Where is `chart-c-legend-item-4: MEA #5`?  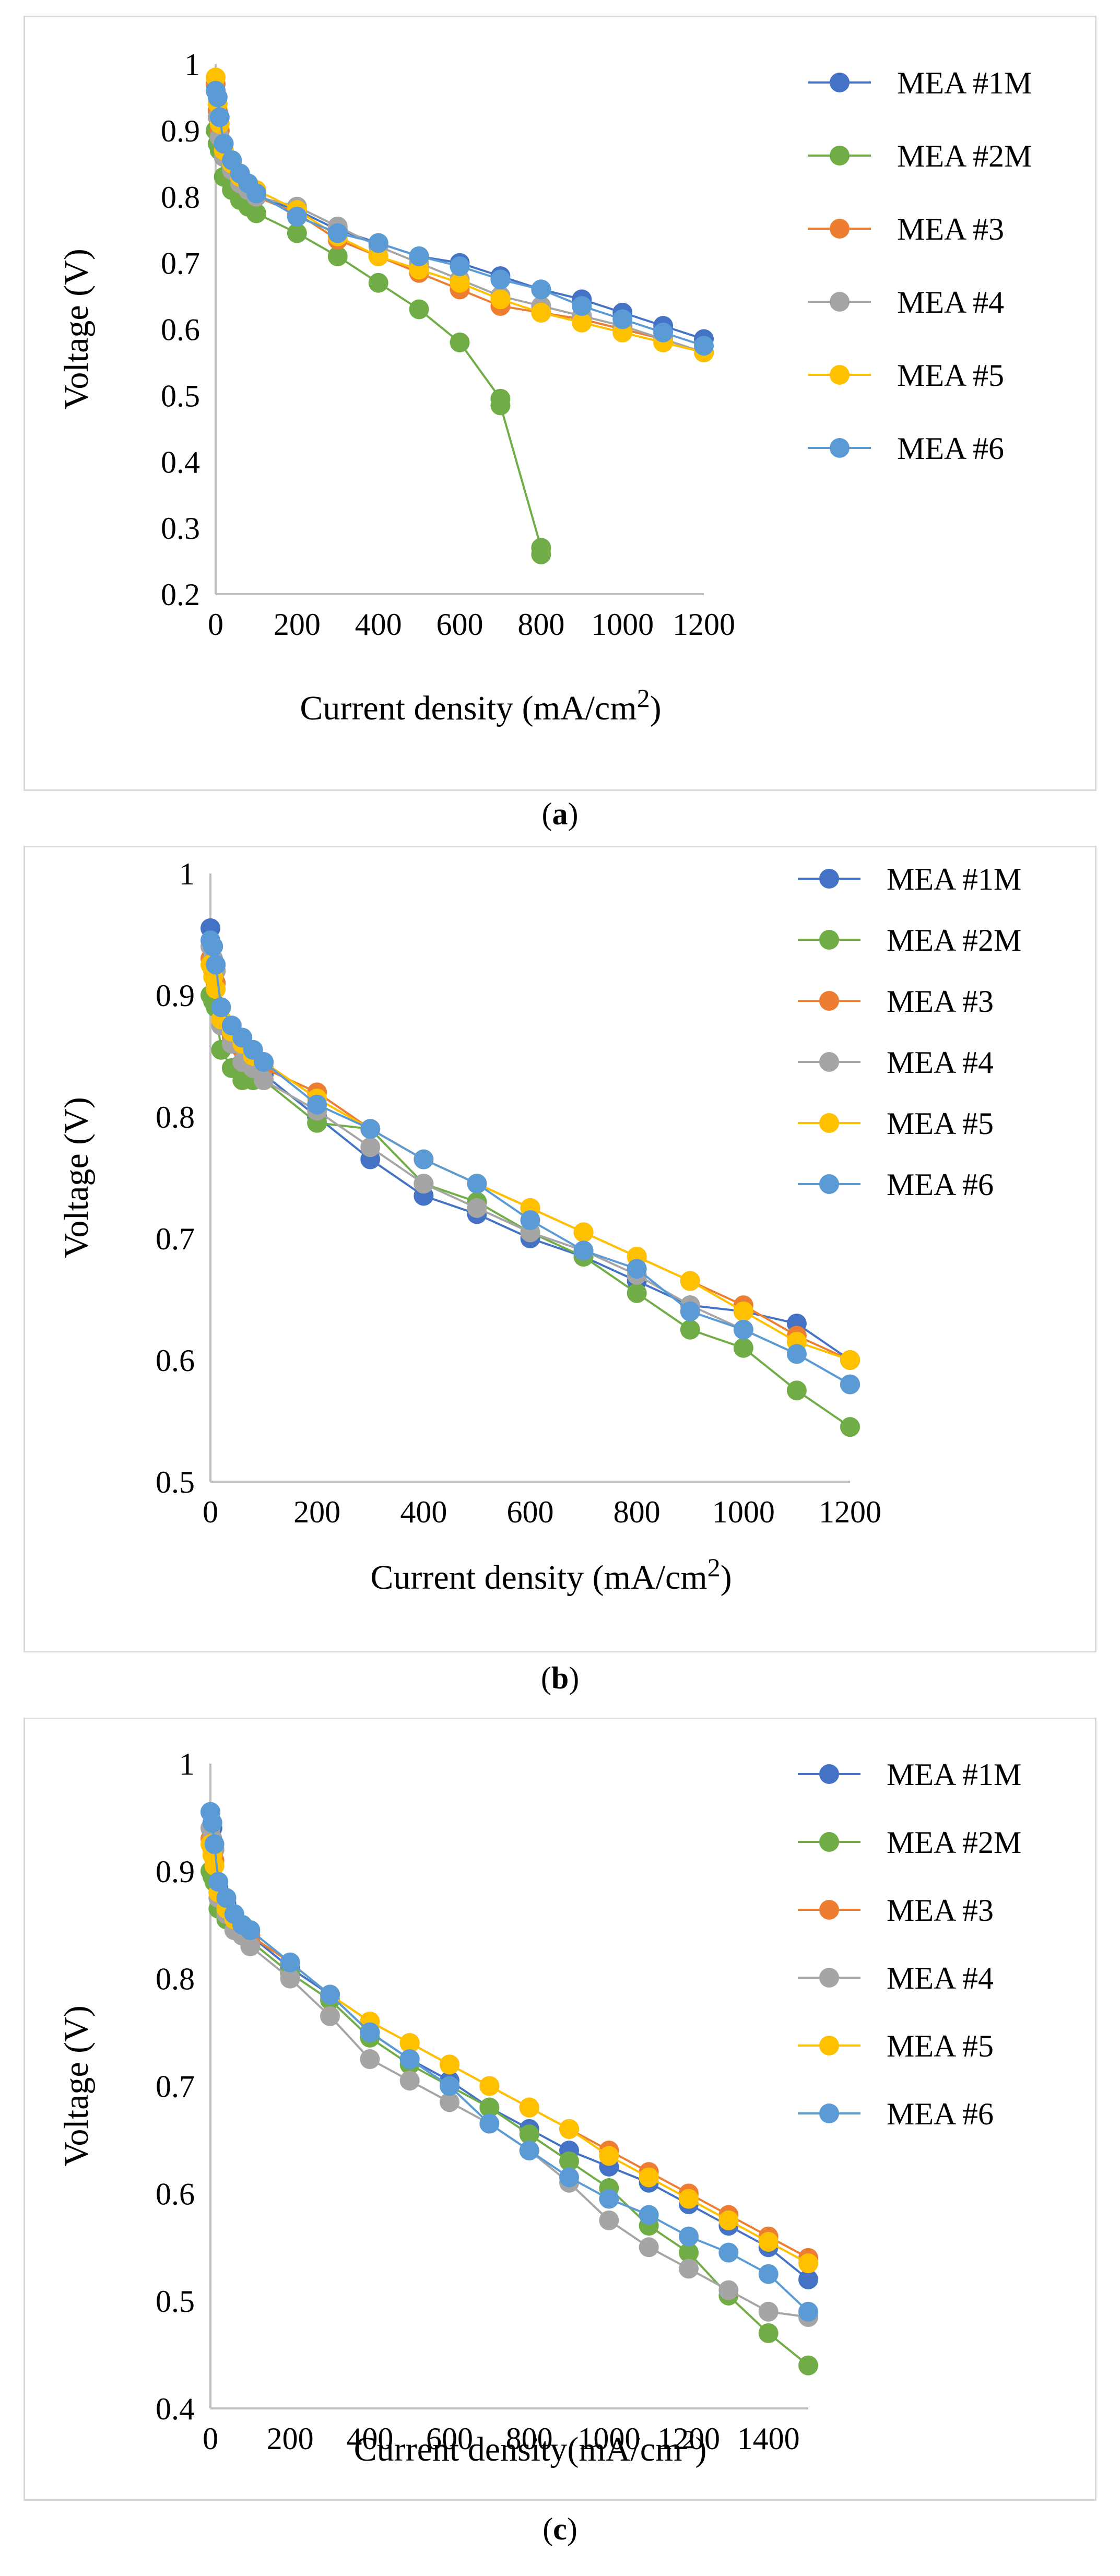 chart-c-legend-item-4: MEA #5 is located at coordinates (896, 2046).